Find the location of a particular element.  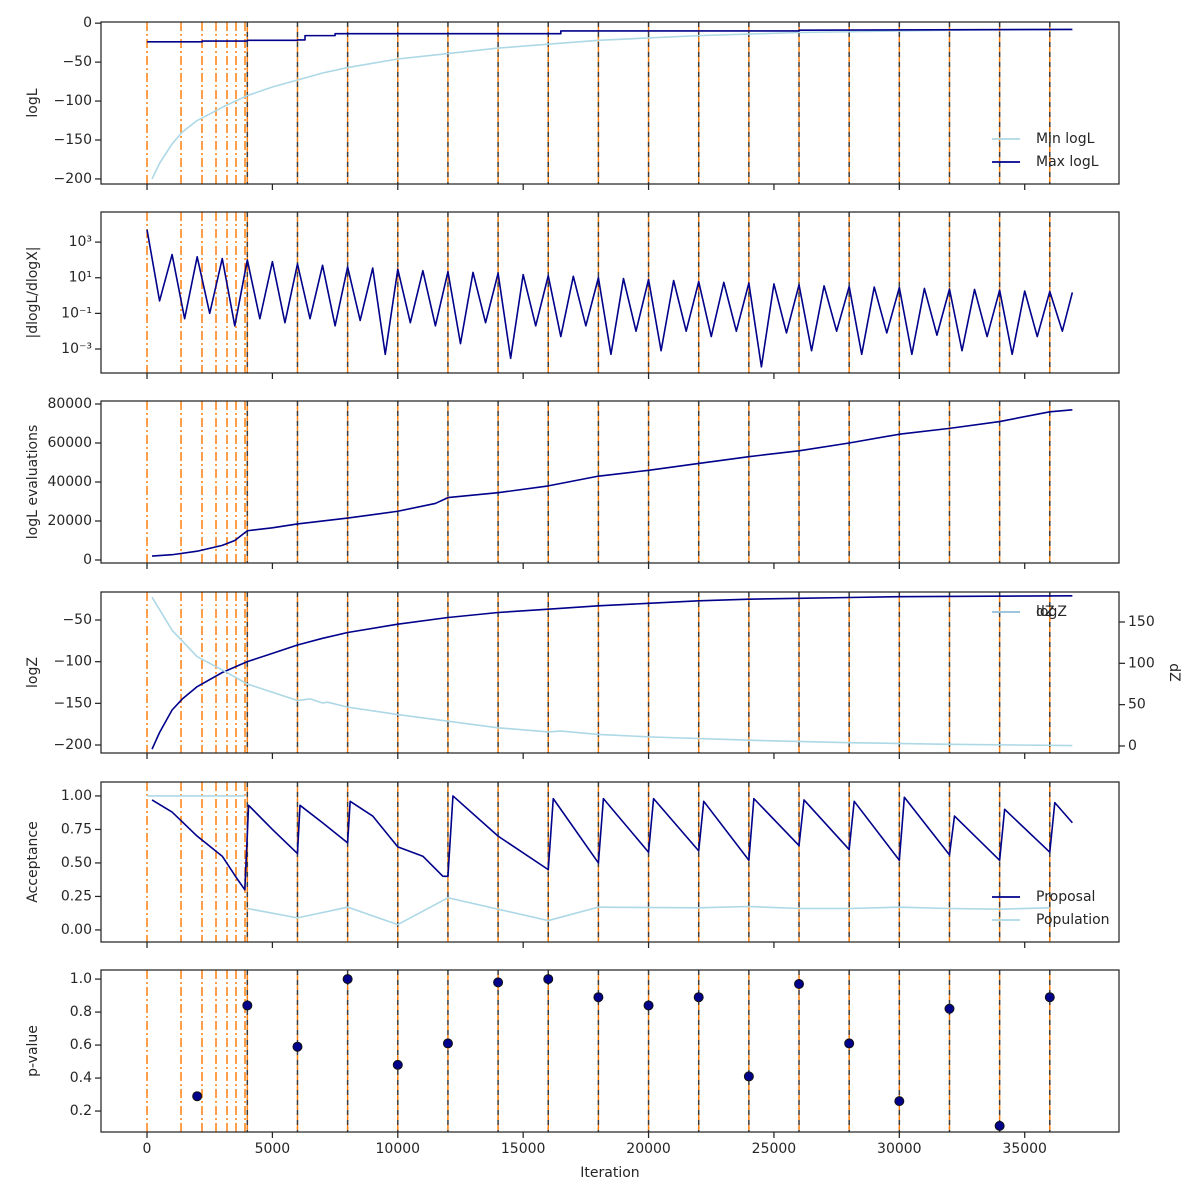

panel: 0 20000 40000 60000 80000 logL evaluations is located at coordinates (572, 482).